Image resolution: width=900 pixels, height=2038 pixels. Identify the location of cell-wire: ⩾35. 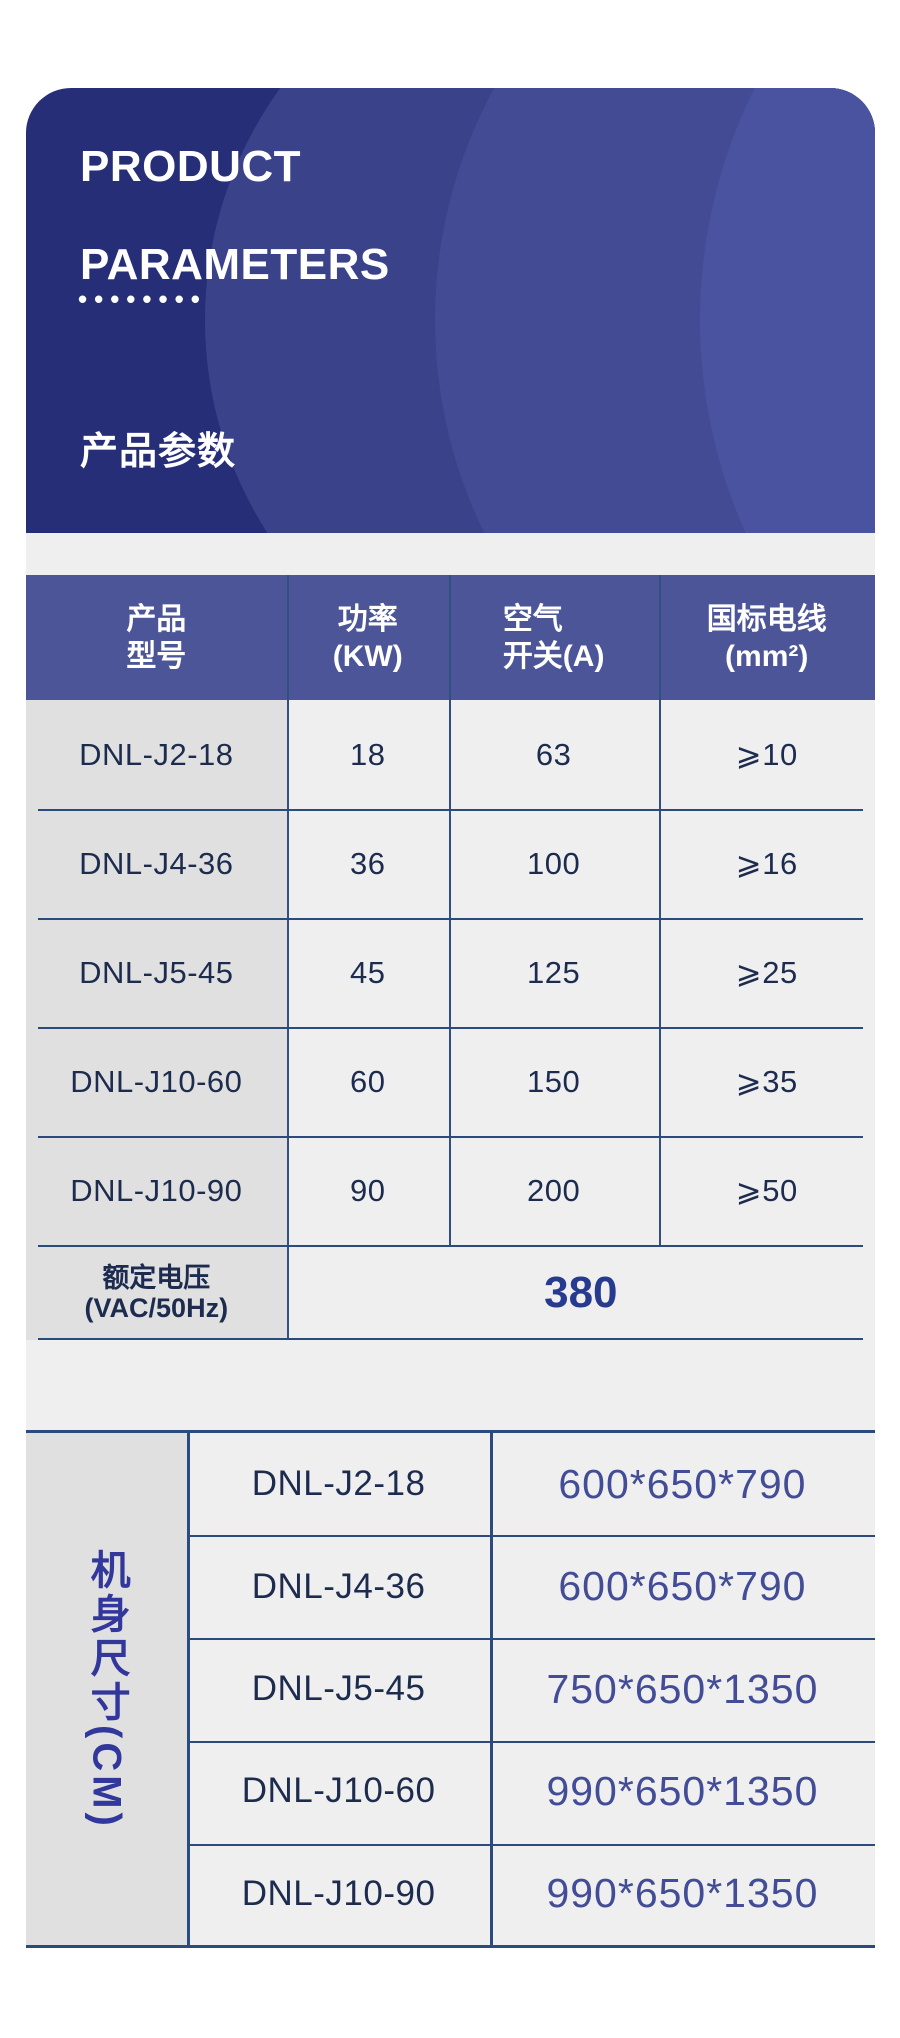
(766, 1081).